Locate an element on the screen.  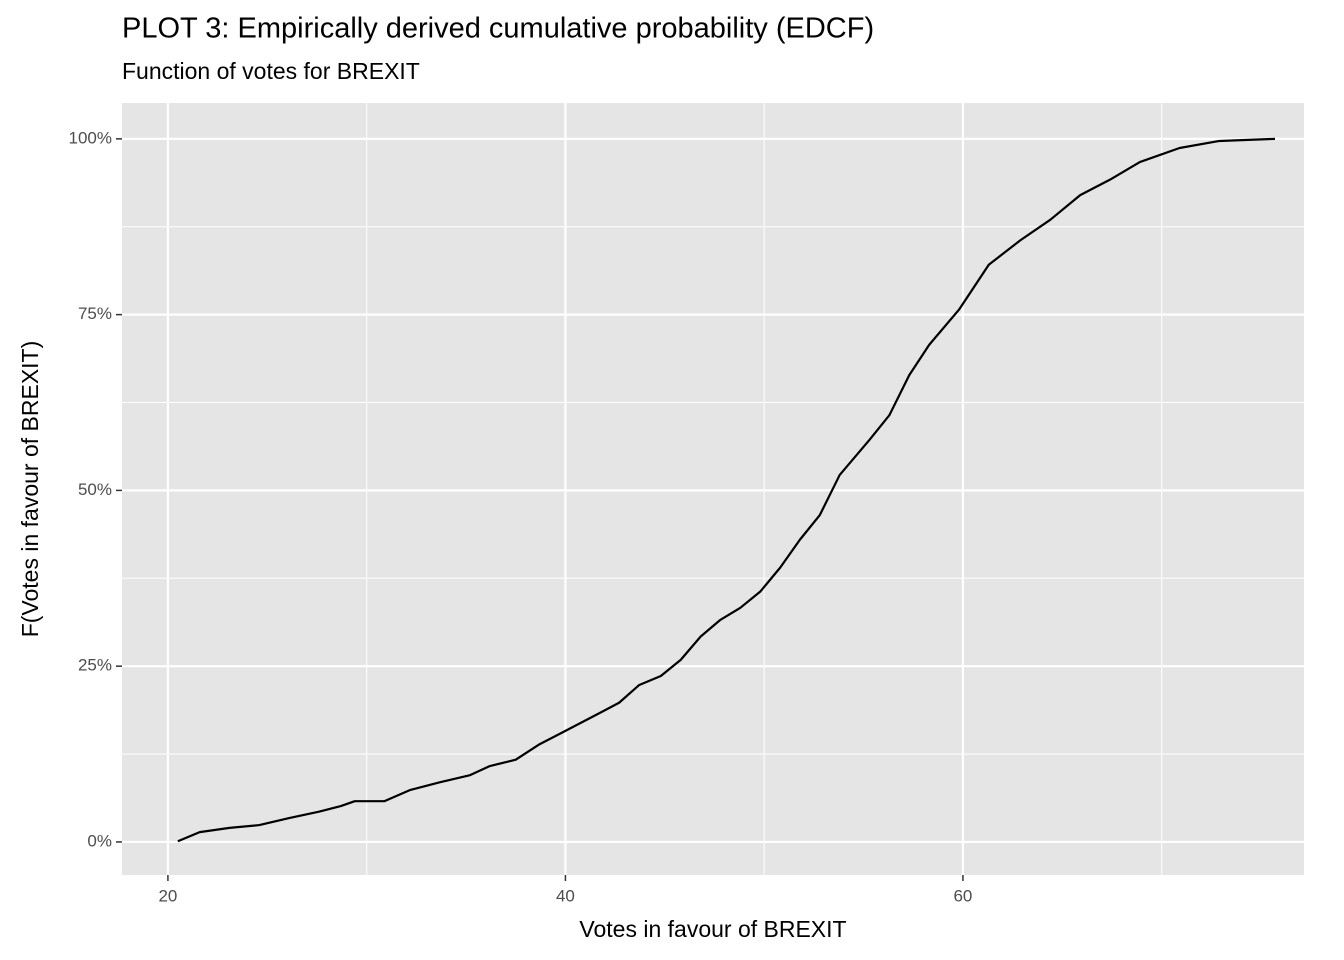
x-axis-title: Votes in favour of BREXIT is located at coordinates (712, 929).